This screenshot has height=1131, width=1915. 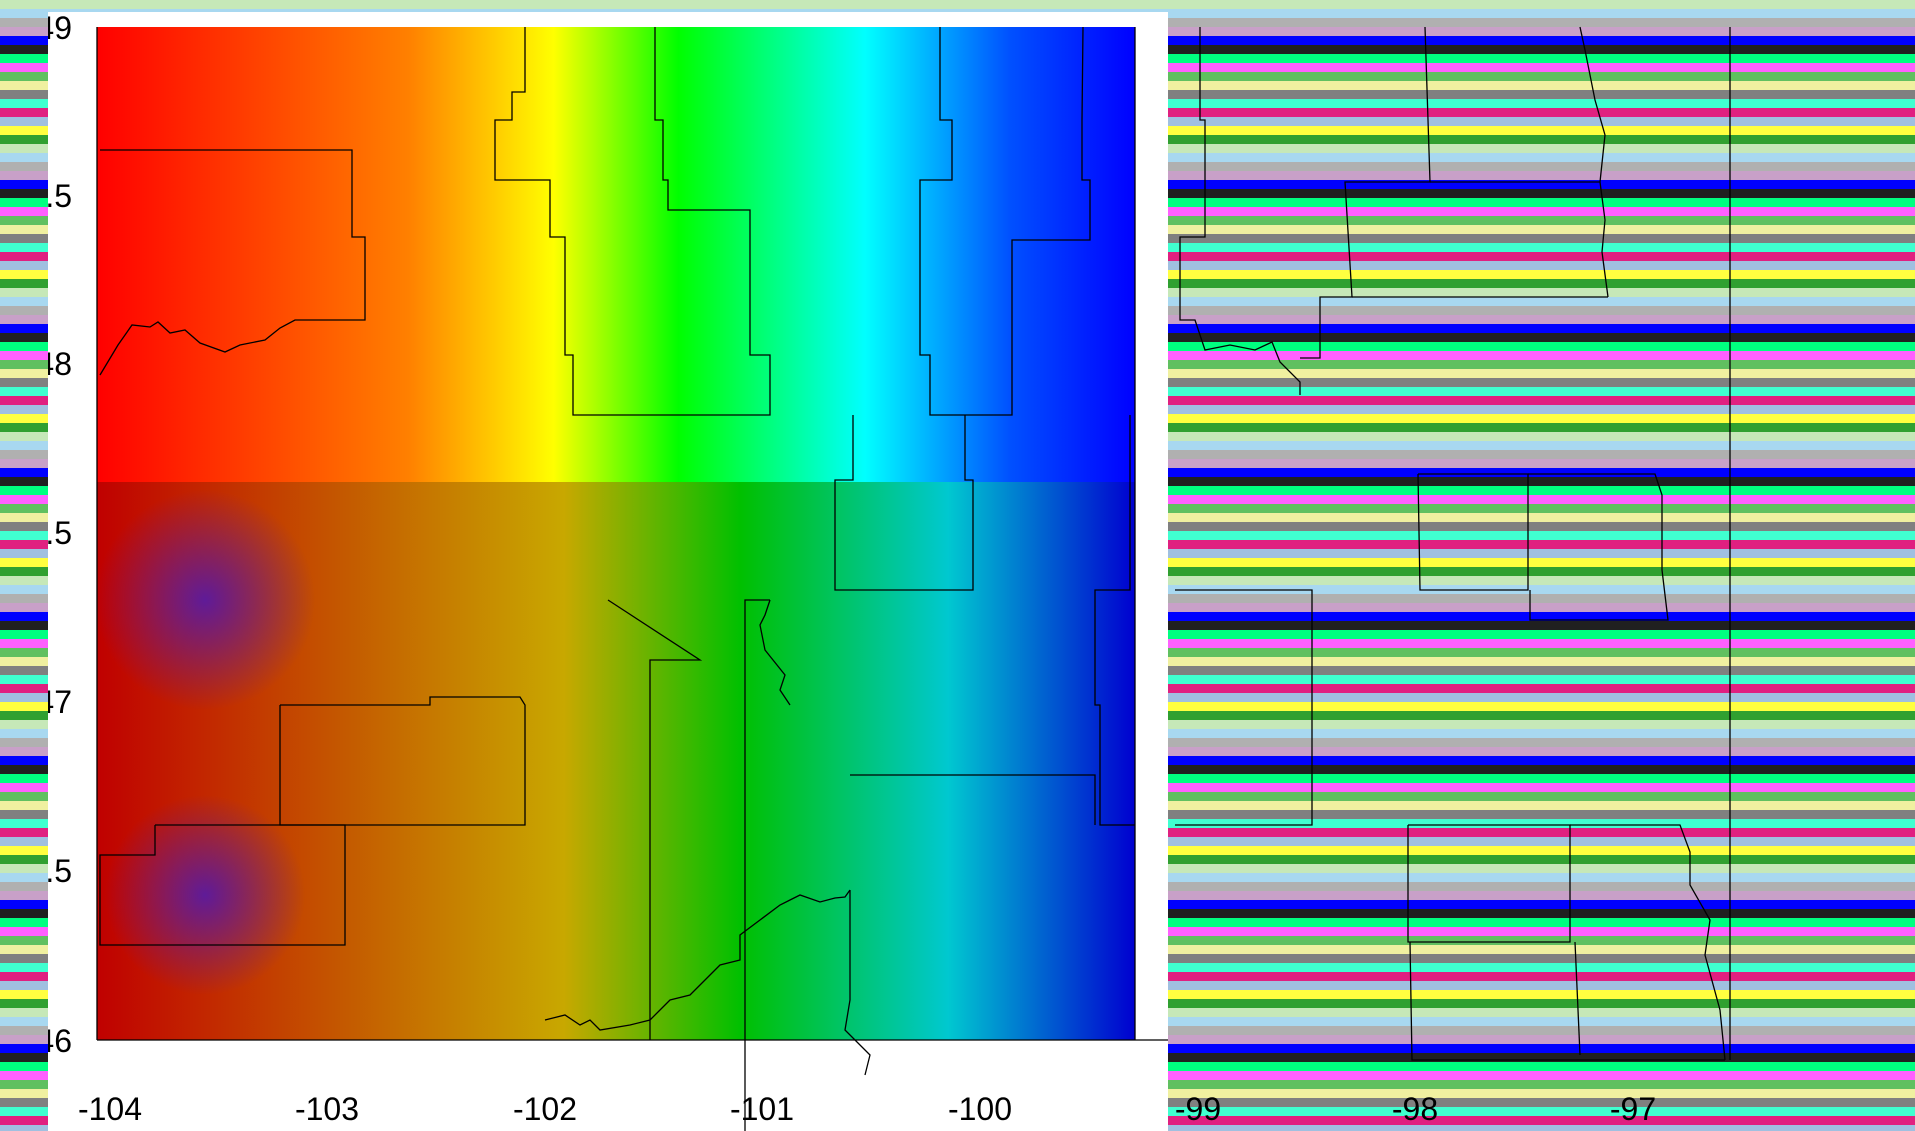 I want to click on y-tick-label: 49, so click(x=60, y=29).